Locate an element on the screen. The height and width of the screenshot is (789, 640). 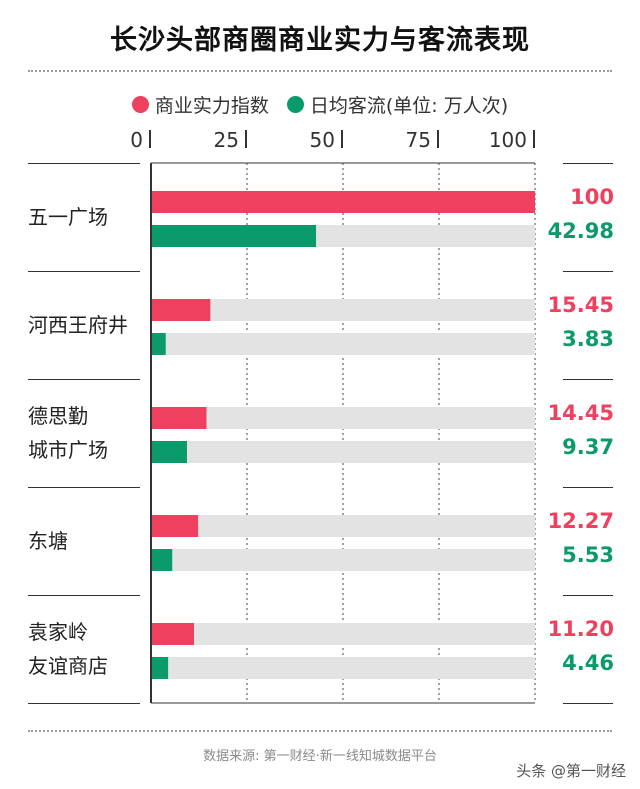
footer-divider is located at coordinates (320, 731).